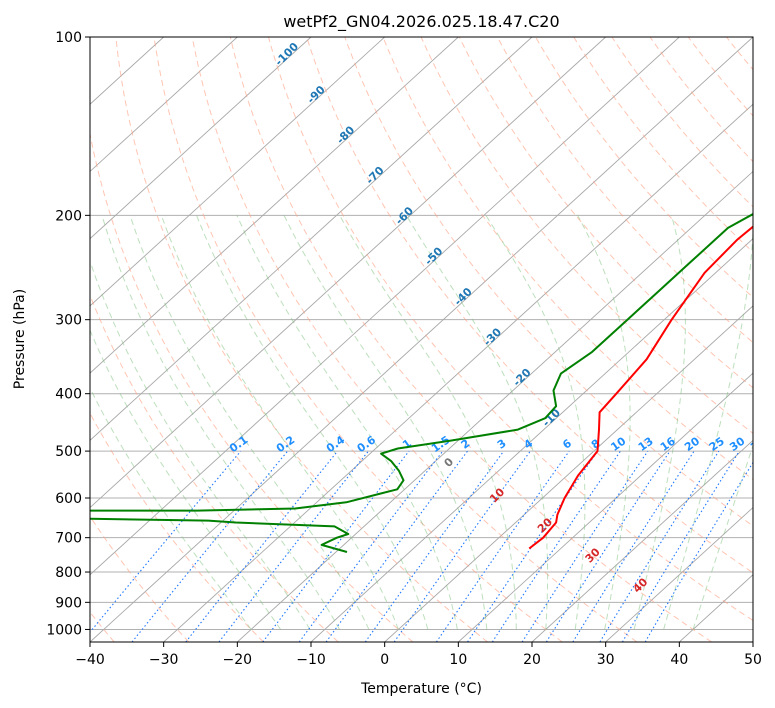 The image size is (775, 708). What do you see at coordinates (68, 573) in the screenshot?
I see `y-tick-label: 800` at bounding box center [68, 573].